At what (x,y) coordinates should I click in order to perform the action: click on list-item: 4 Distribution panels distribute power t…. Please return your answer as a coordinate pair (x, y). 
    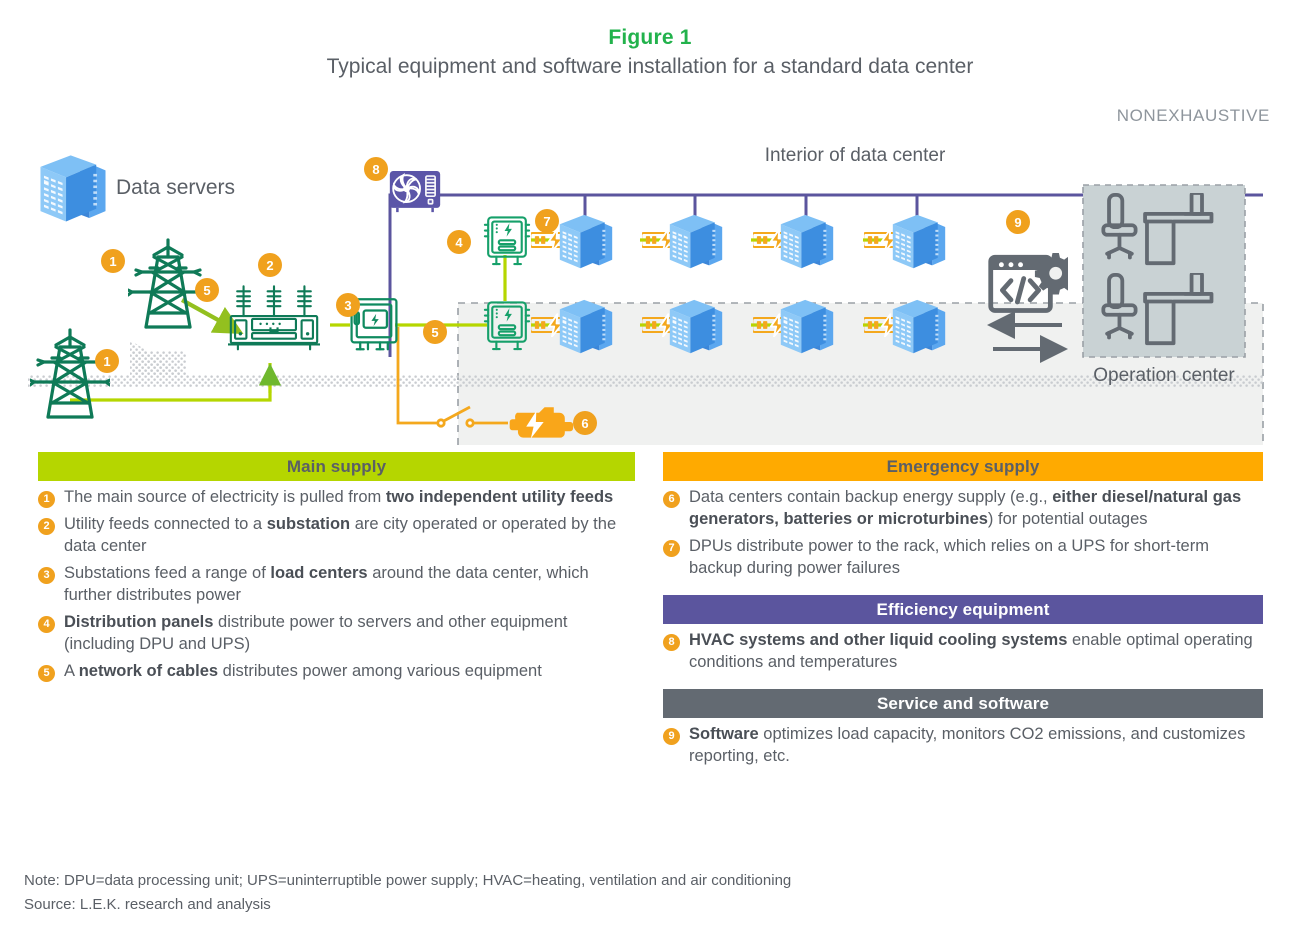
    Looking at the image, I should click on (336, 634).